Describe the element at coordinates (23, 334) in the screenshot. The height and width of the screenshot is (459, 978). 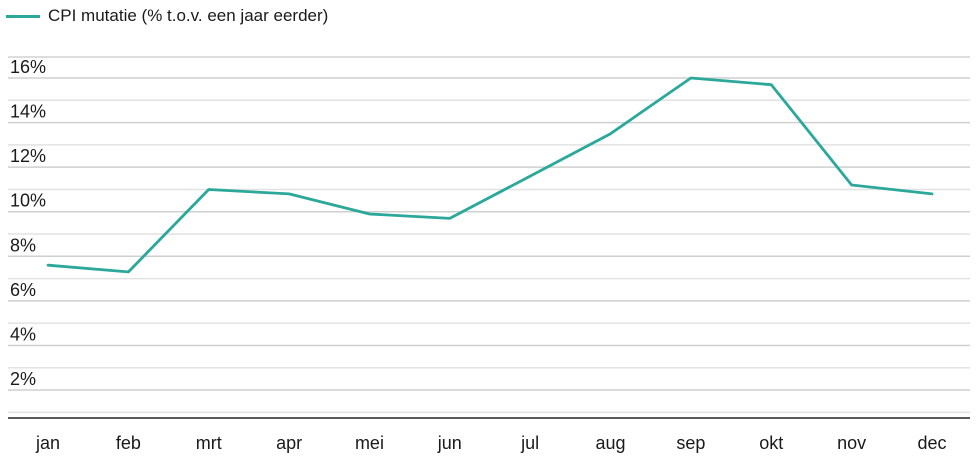
I see `y-tick-label: 4%` at that location.